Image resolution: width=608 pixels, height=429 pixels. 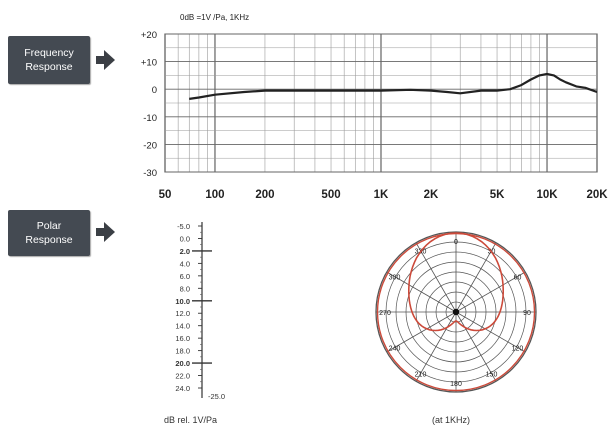 What do you see at coordinates (191, 420) in the screenshot?
I see `scale-axis-label: dB rel. 1V/Pa` at bounding box center [191, 420].